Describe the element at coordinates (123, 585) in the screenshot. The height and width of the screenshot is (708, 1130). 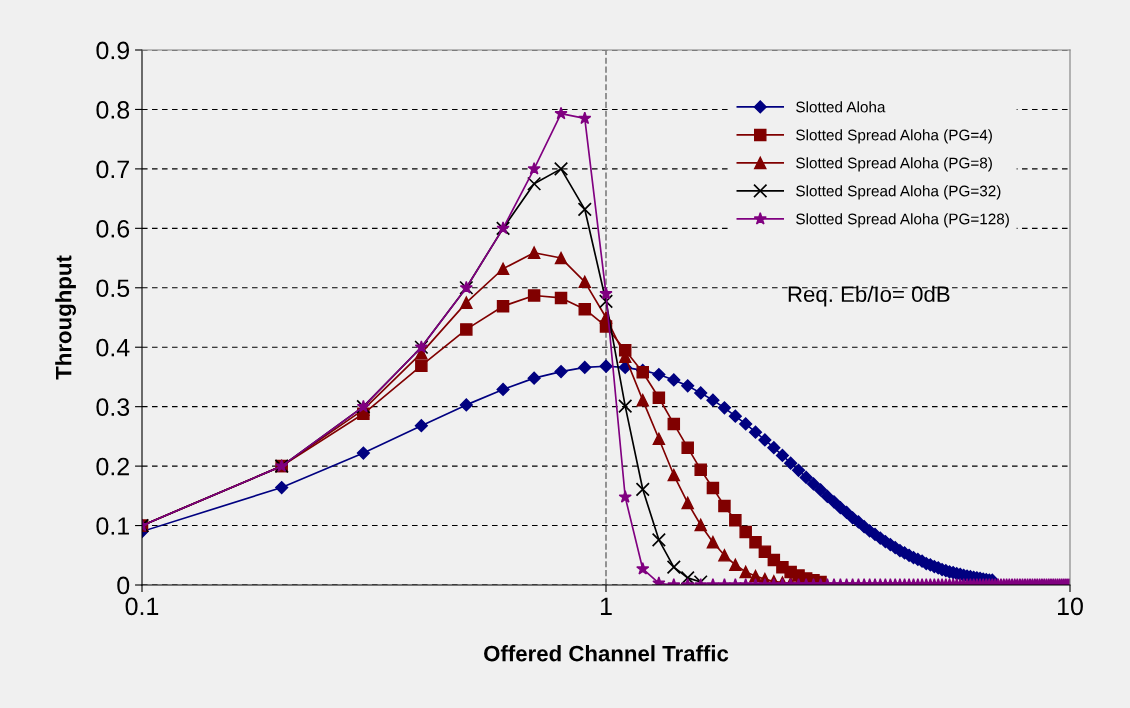
I see `y-tick-label: 0` at that location.